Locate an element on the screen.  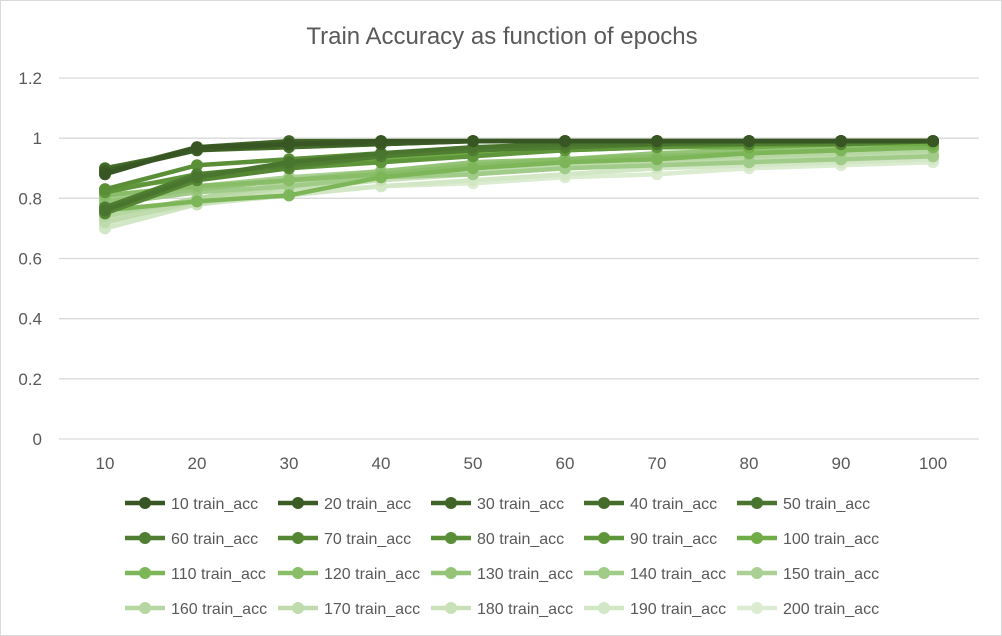
x-tick-label: 50 is located at coordinates (473, 463).